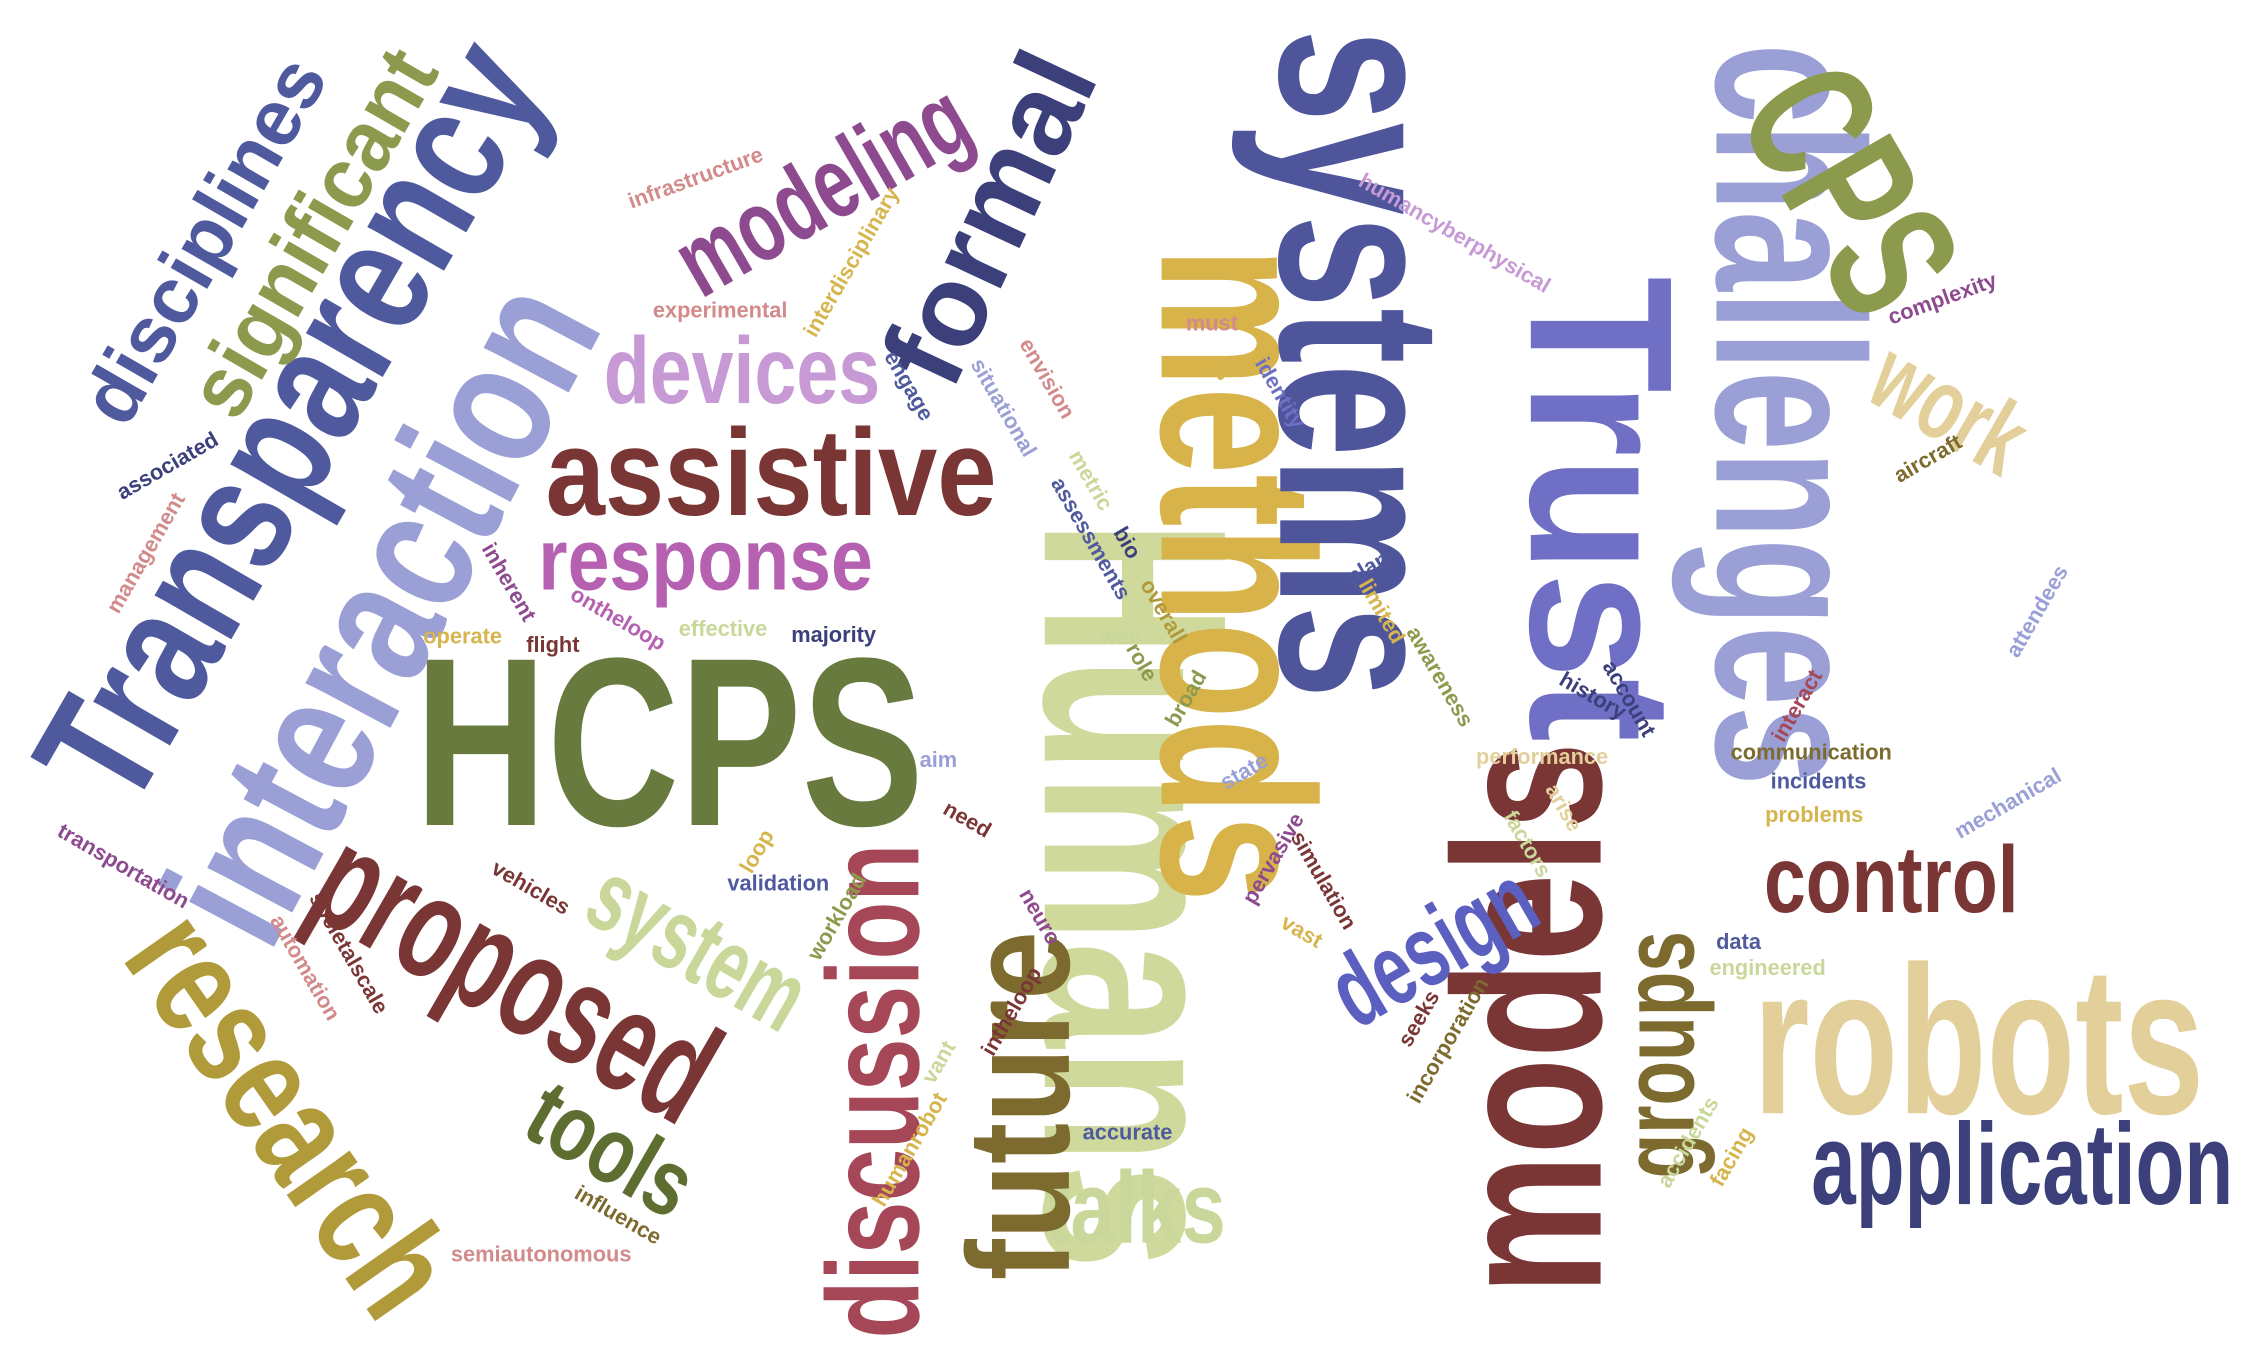  Describe the element at coordinates (771, 473) in the screenshot. I see `word: assistive` at that location.